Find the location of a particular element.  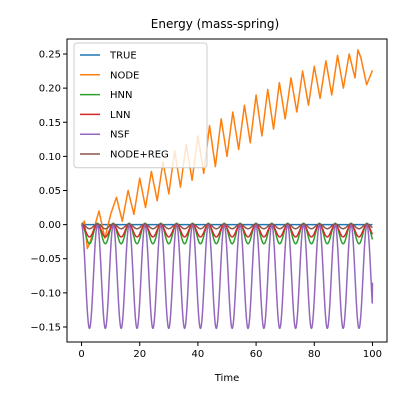

legend-label-nsf: NSF is located at coordinates (120, 135).